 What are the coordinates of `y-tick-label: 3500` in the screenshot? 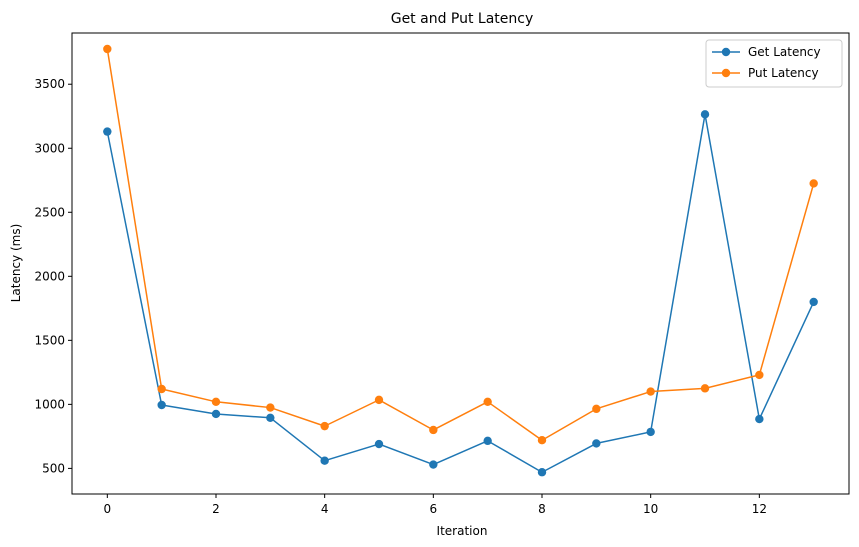 It's located at (49, 84).